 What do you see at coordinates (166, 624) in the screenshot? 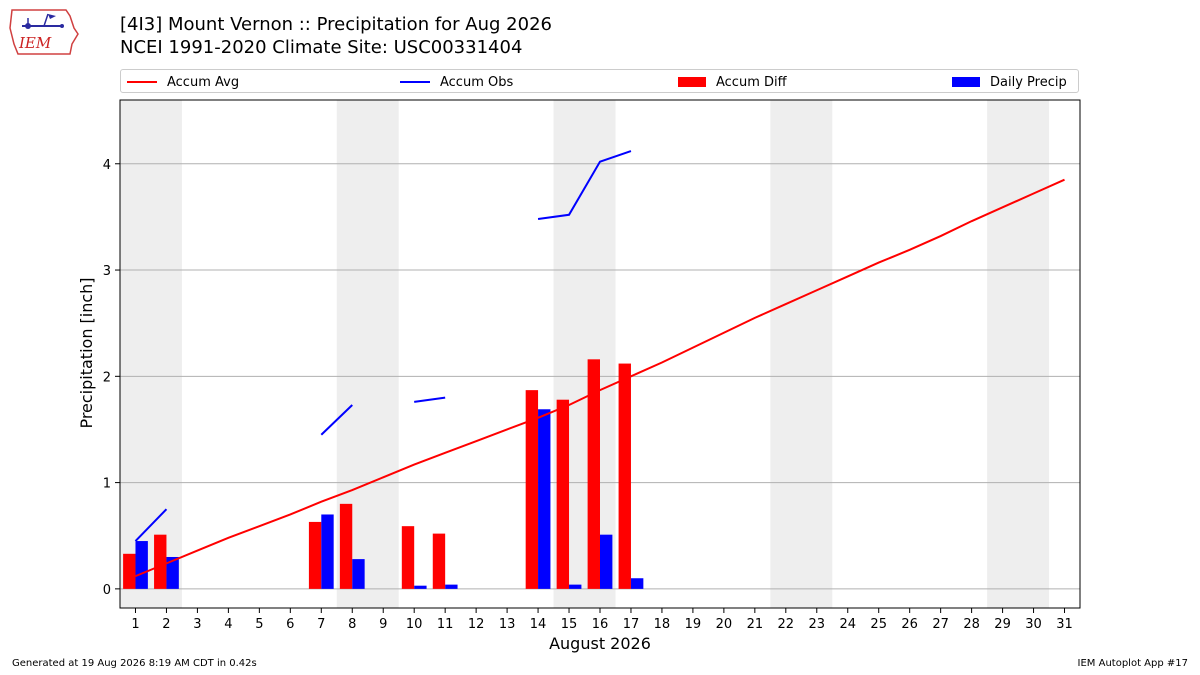
I see `x-tick-label: 2` at bounding box center [166, 624].